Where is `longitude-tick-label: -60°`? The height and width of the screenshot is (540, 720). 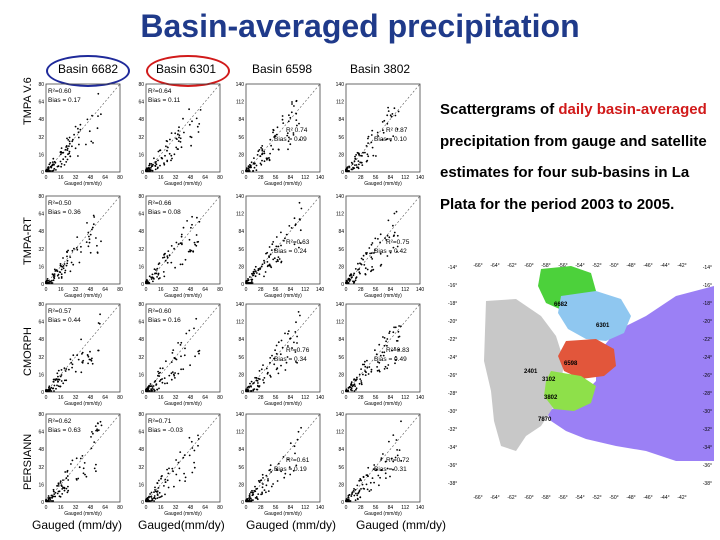
longitude-tick-label: -60° is located at coordinates (528, 266).